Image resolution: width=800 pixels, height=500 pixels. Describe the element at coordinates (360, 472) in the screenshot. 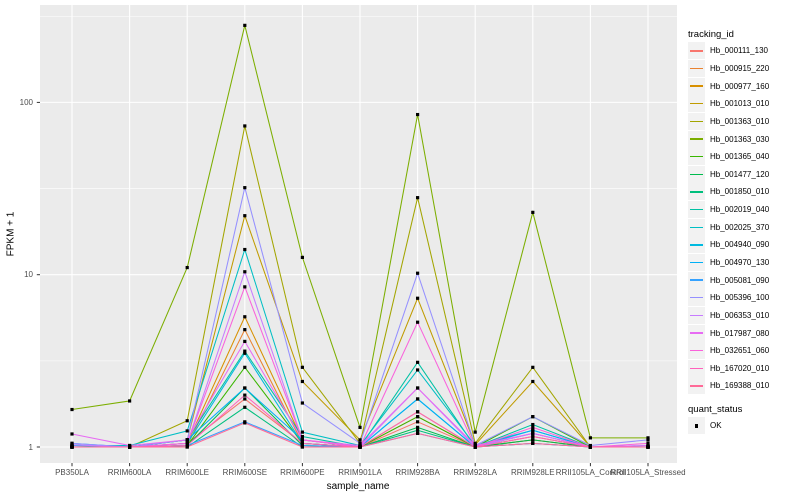

I see `x-tick-label: RRIM901LA` at that location.